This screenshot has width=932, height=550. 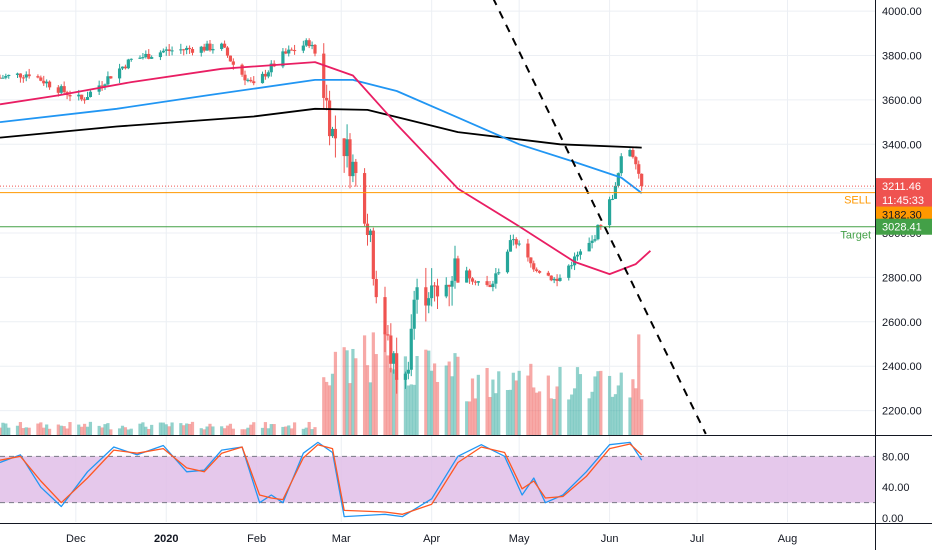 I want to click on time-tick-label: Jun, so click(x=610, y=539).